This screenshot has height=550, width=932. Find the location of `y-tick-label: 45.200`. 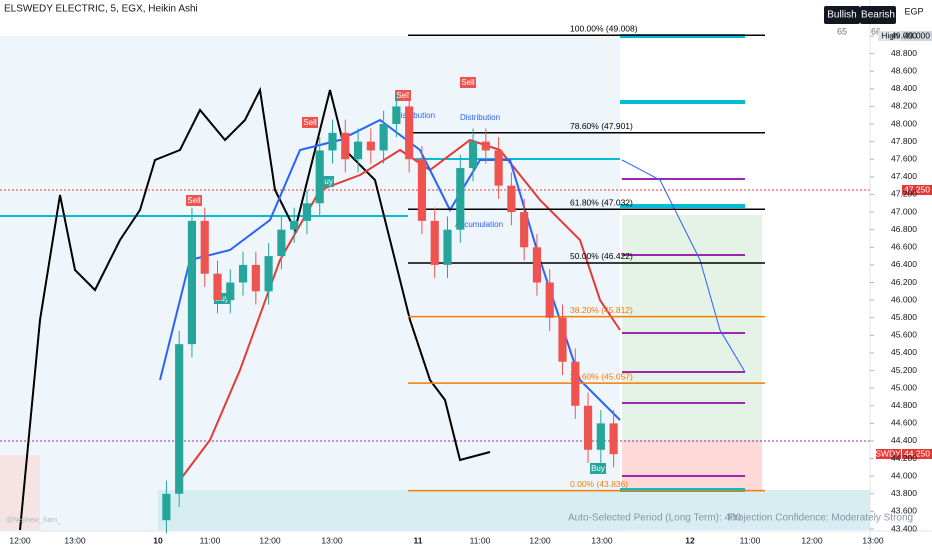

y-tick-label: 45.200 is located at coordinates (904, 370).